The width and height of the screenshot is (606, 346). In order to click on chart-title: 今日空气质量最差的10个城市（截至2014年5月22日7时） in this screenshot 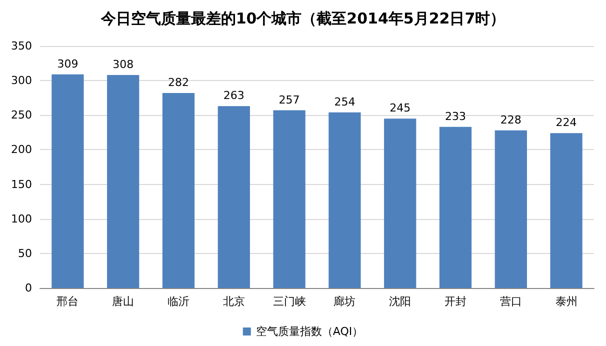, I will do `click(303, 19)`.